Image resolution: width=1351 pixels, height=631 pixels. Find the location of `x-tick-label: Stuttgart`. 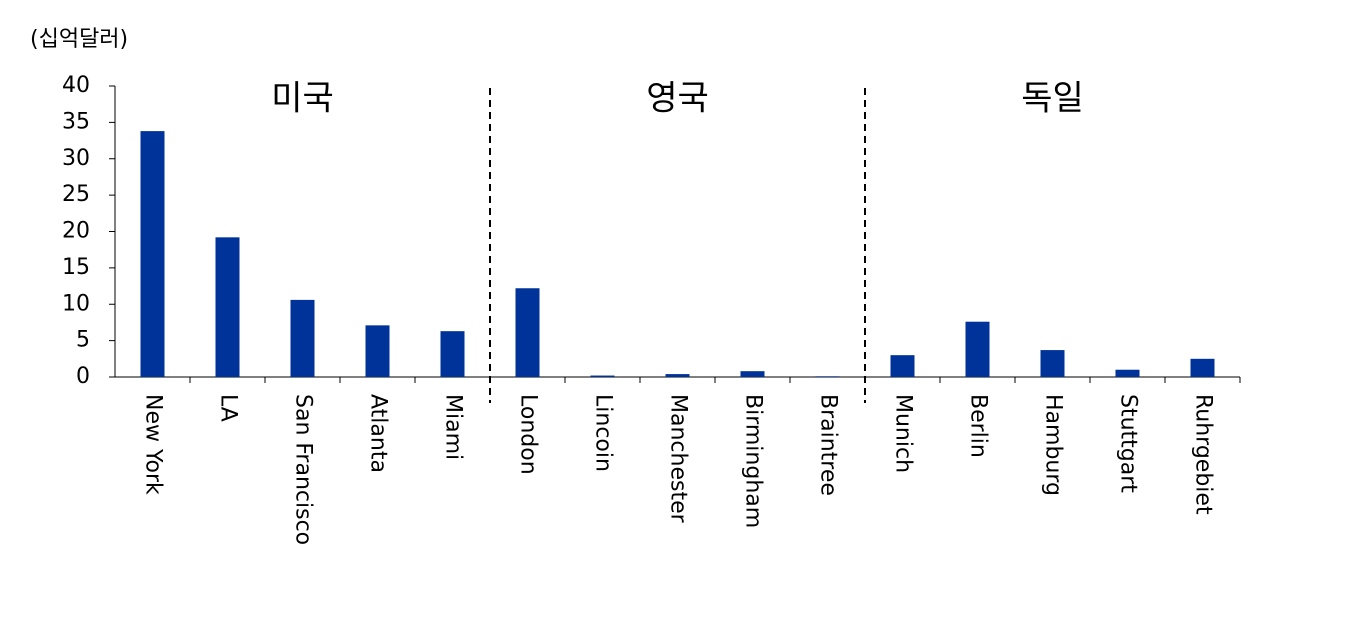

x-tick-label: Stuttgart is located at coordinates (1128, 443).